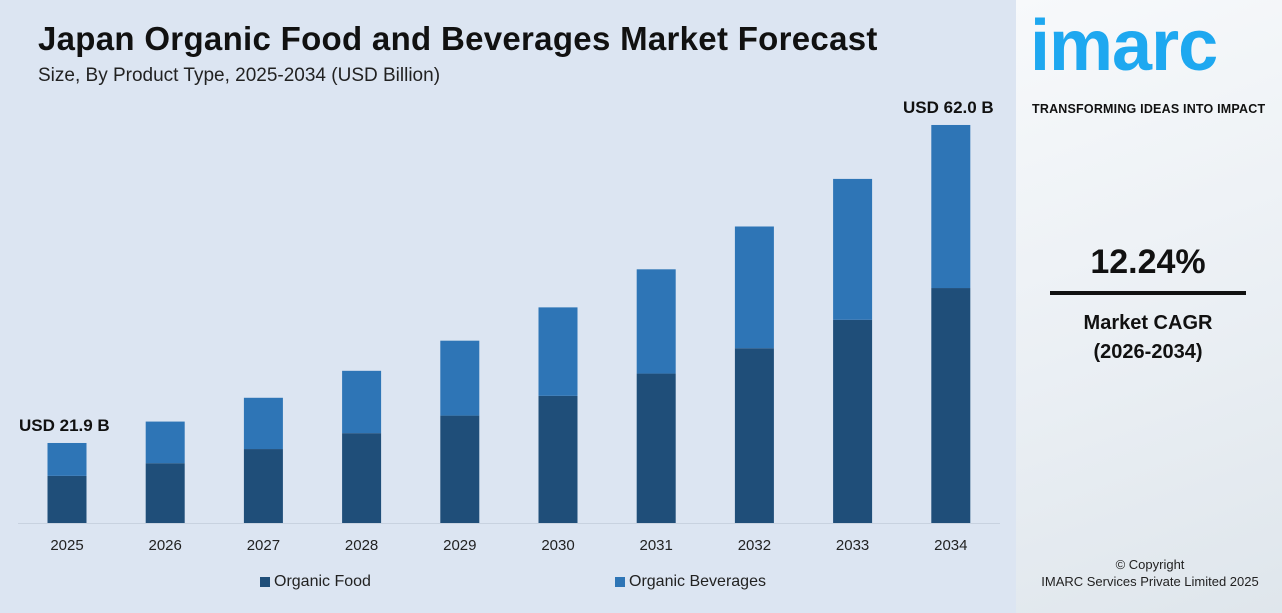  Describe the element at coordinates (66, 545) in the screenshot. I see `x-tick-label: 2025` at that location.